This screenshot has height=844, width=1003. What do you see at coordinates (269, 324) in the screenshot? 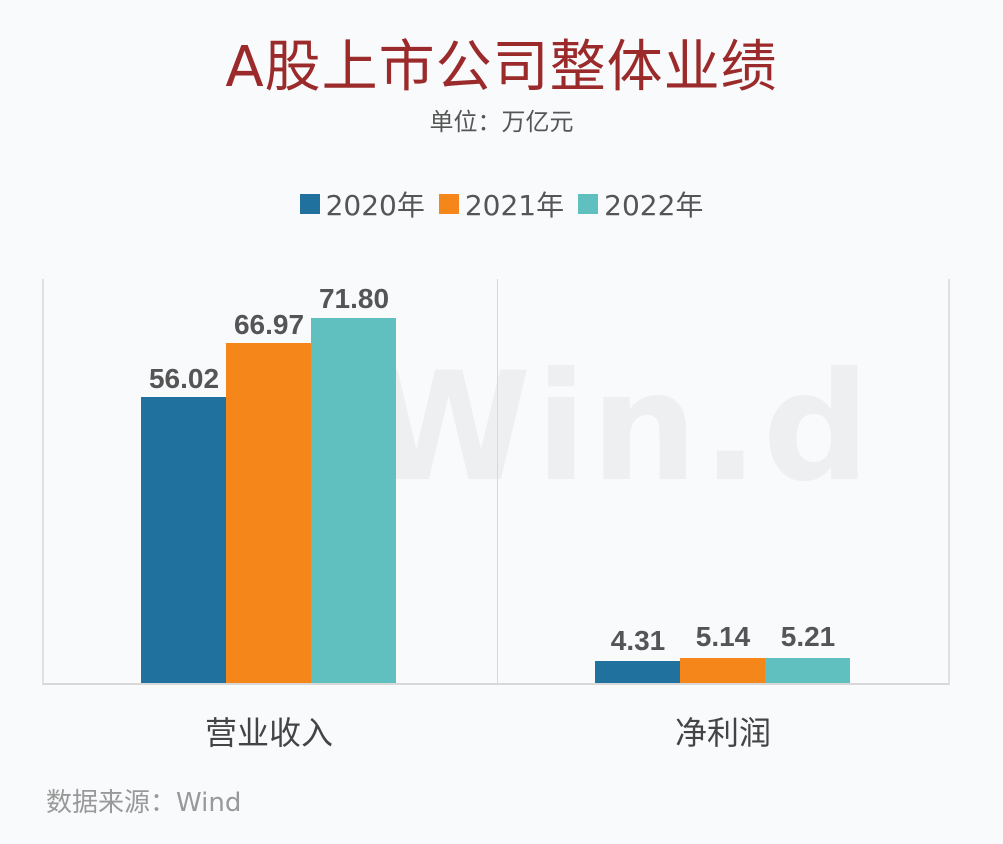
I see `value-label: 66.97` at bounding box center [269, 324].